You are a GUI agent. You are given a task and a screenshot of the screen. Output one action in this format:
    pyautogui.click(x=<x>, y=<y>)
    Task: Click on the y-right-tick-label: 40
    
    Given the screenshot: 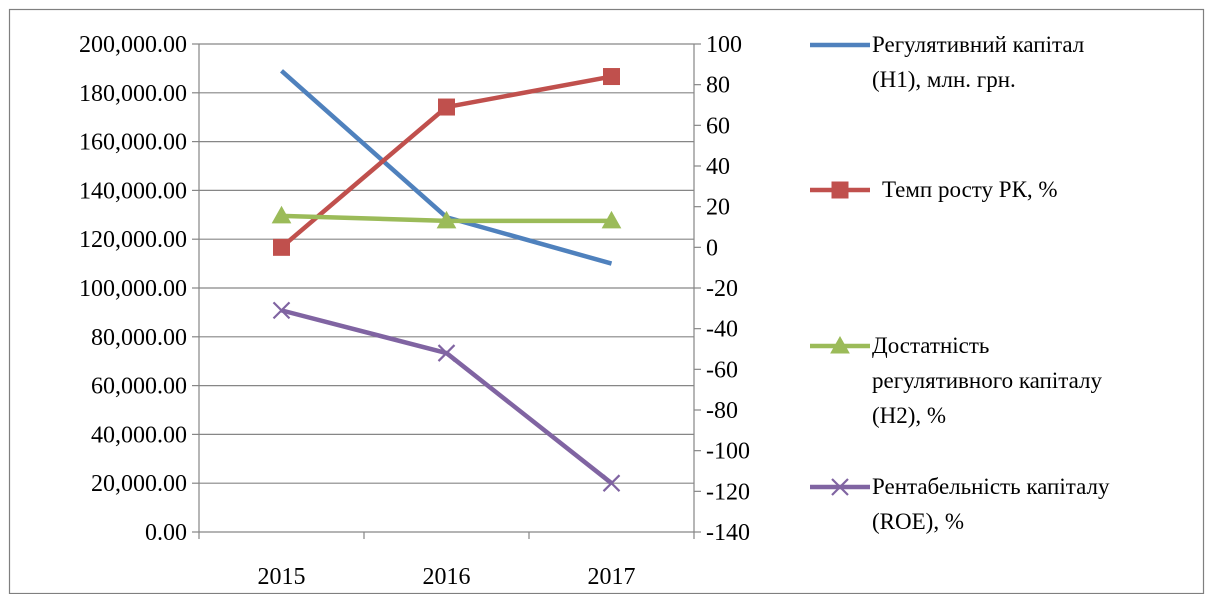 What is the action you would take?
    pyautogui.click(x=718, y=167)
    